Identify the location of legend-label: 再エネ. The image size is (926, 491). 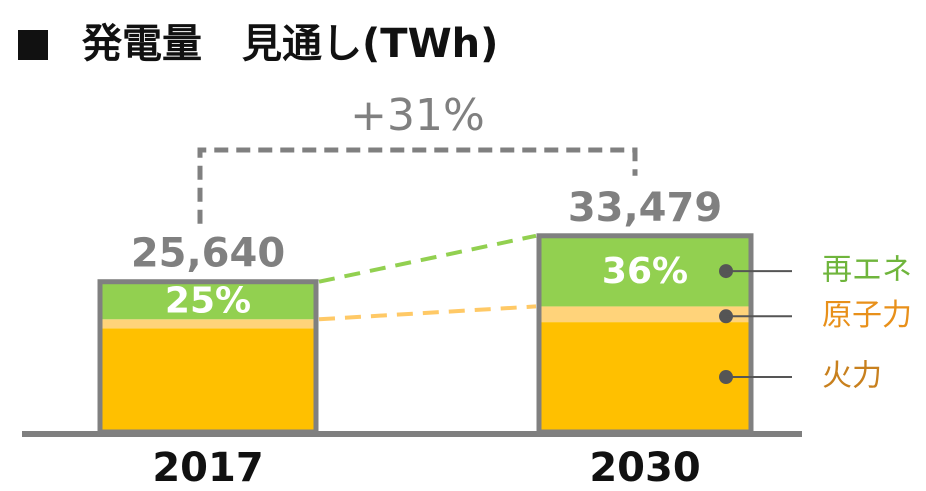
(867, 270).